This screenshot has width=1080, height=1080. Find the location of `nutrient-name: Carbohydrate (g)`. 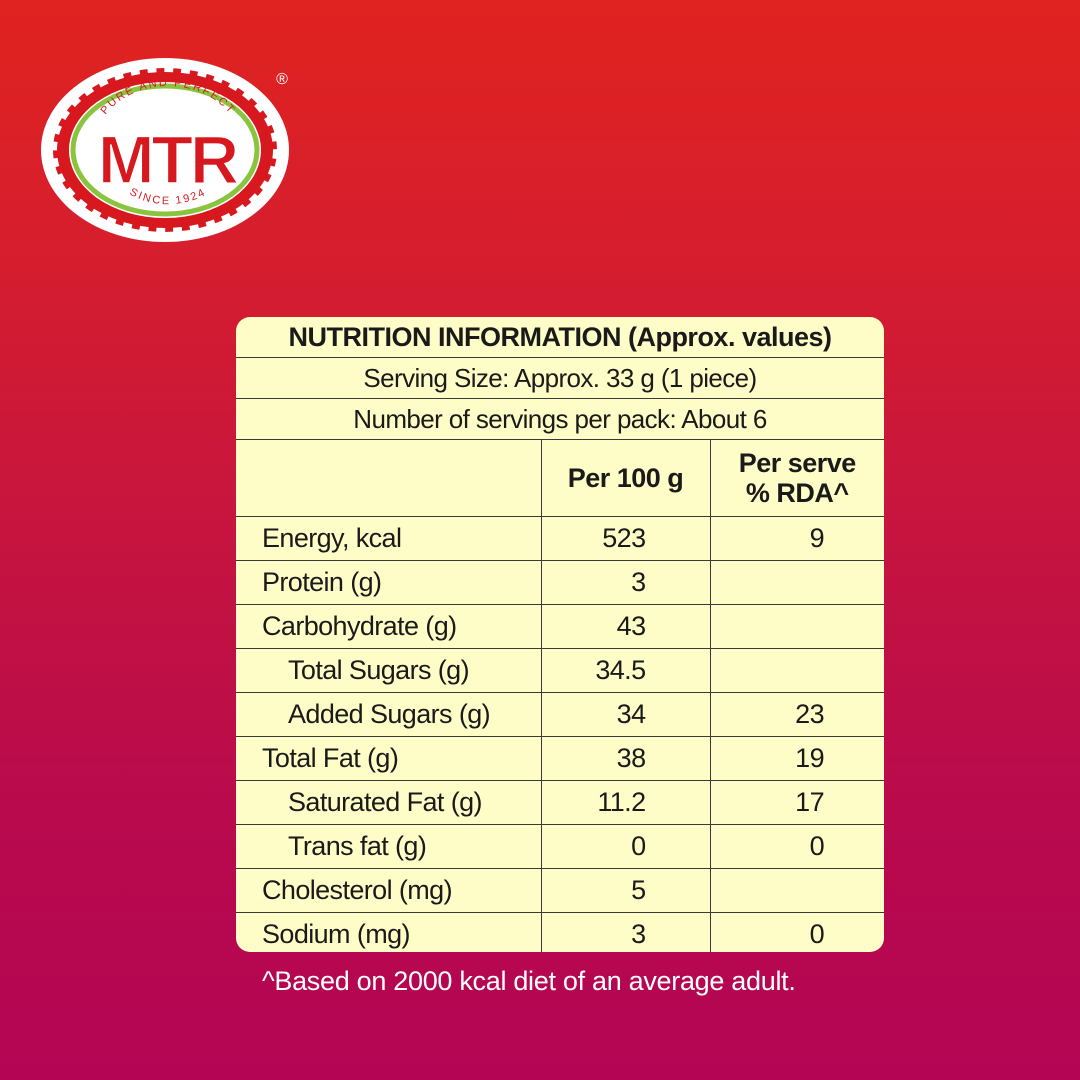

nutrient-name: Carbohydrate (g) is located at coordinates (389, 626).